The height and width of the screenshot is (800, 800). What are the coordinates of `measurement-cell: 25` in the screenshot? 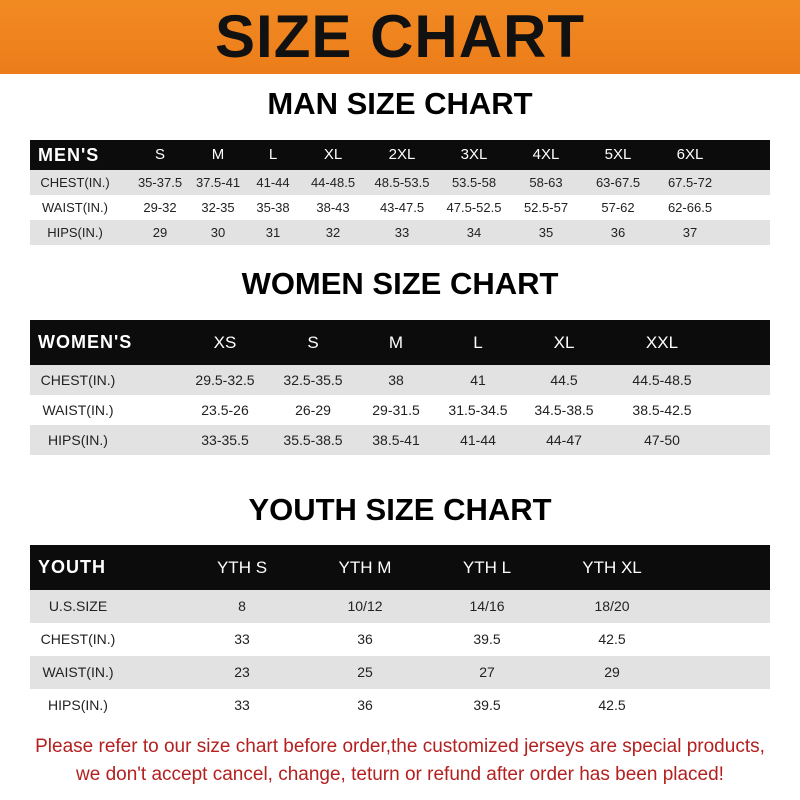 It's located at (365, 672).